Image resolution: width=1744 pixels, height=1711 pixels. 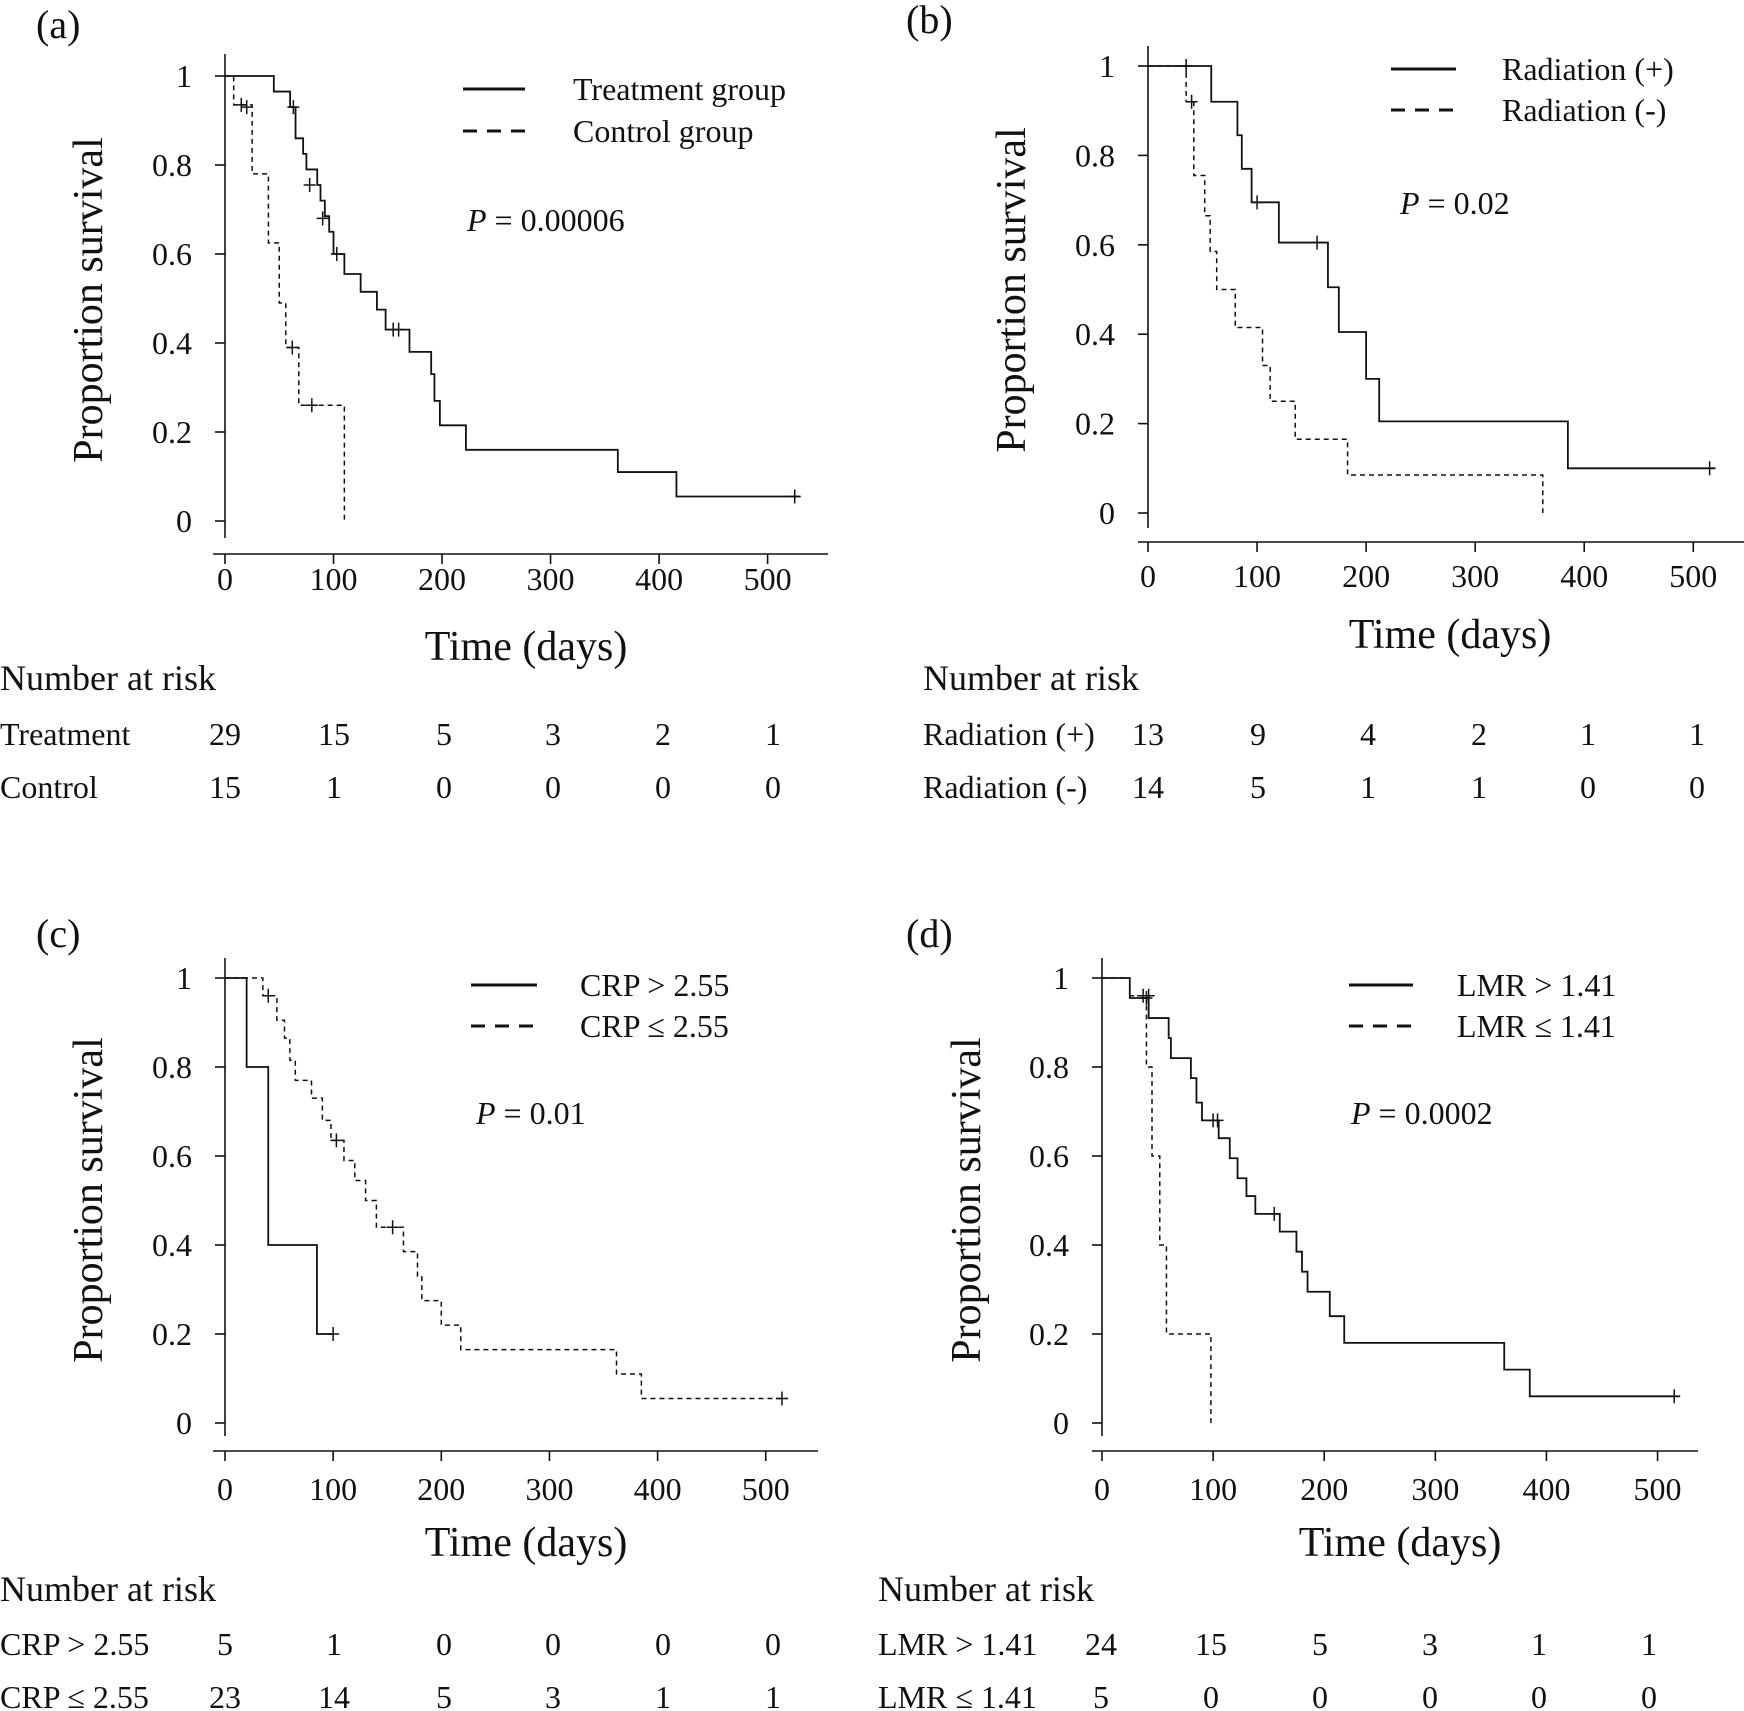 I want to click on risk-table-title: Number at risk, so click(x=108, y=678).